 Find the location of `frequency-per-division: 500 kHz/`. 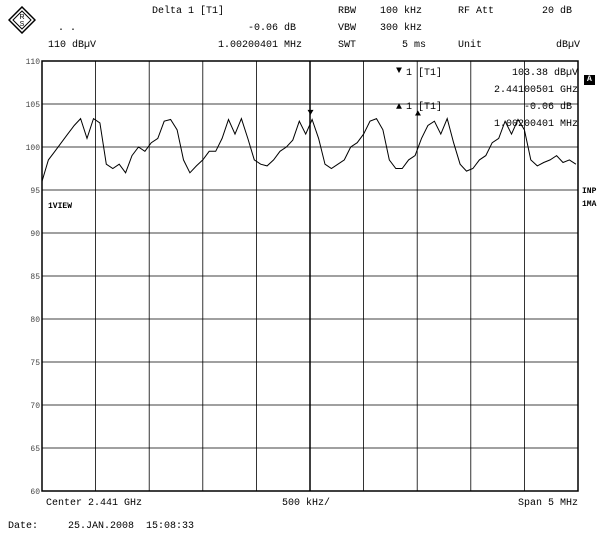

frequency-per-division: 500 kHz/ is located at coordinates (306, 503).